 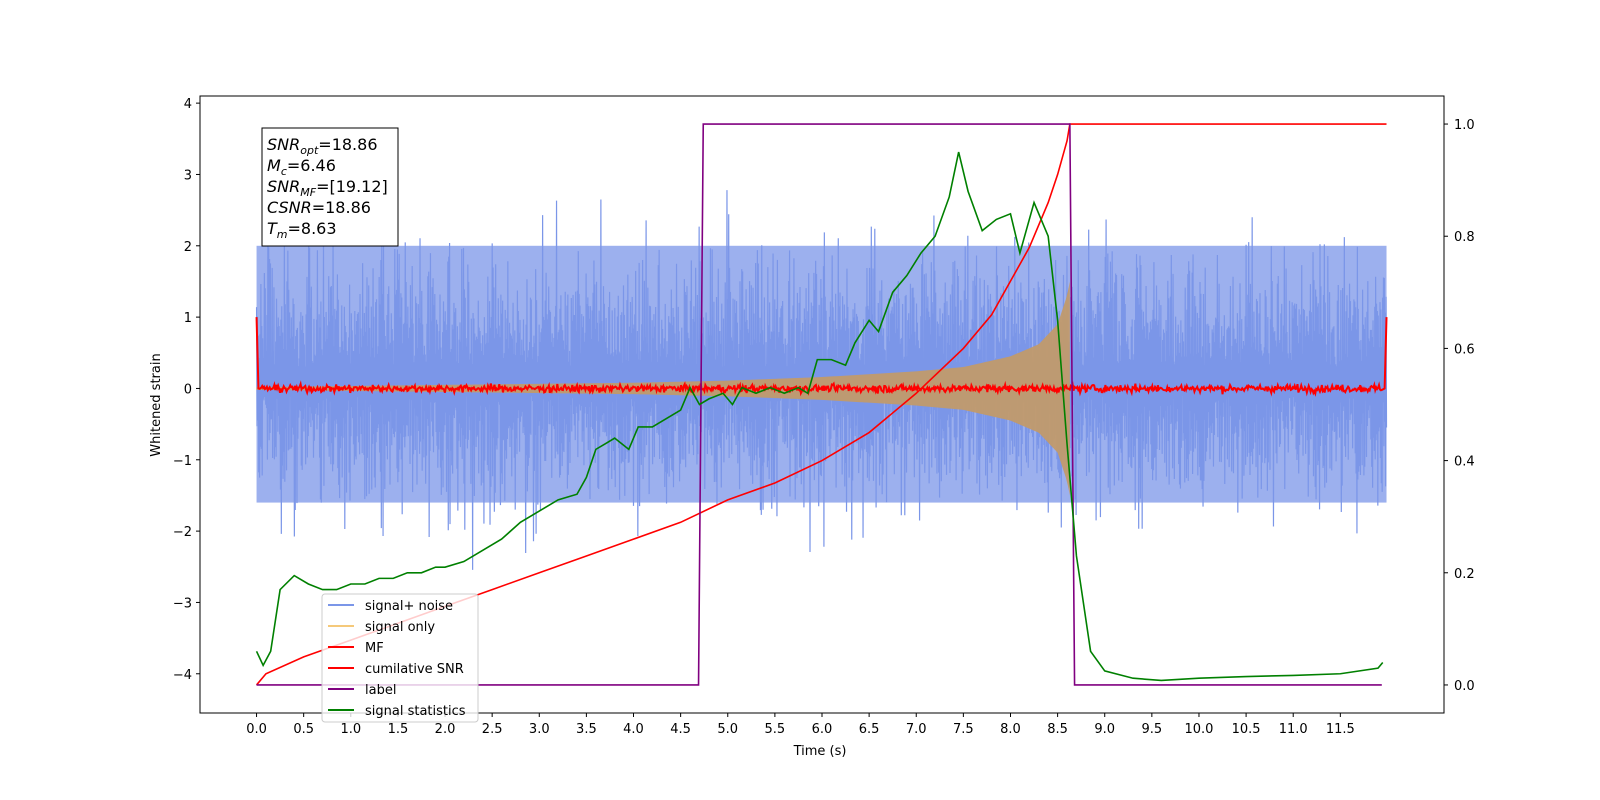 What do you see at coordinates (680, 729) in the screenshot?
I see `x-tick-label: 4.5` at bounding box center [680, 729].